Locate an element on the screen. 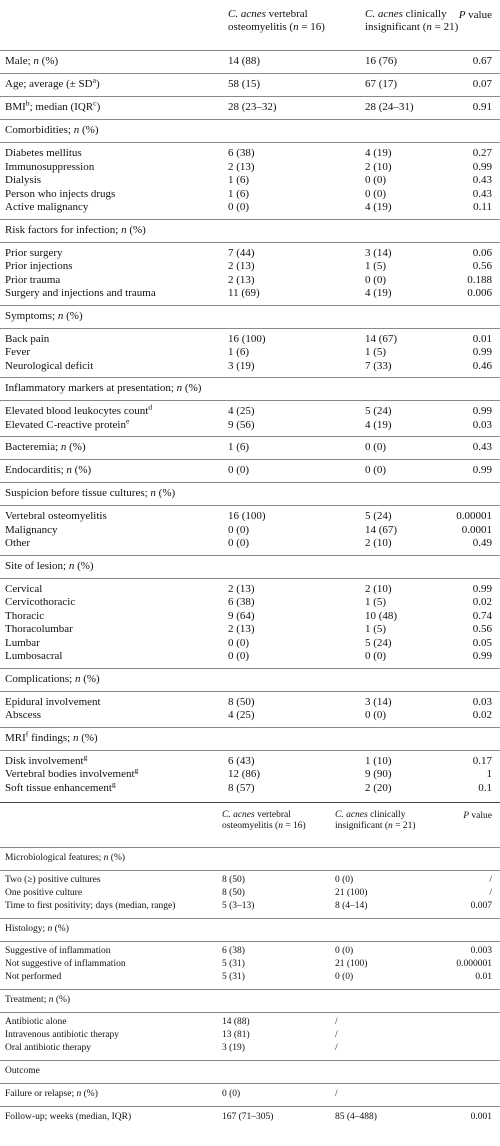 The height and width of the screenshot is (1146, 500). header-cell: P value is located at coordinates (475, 15).